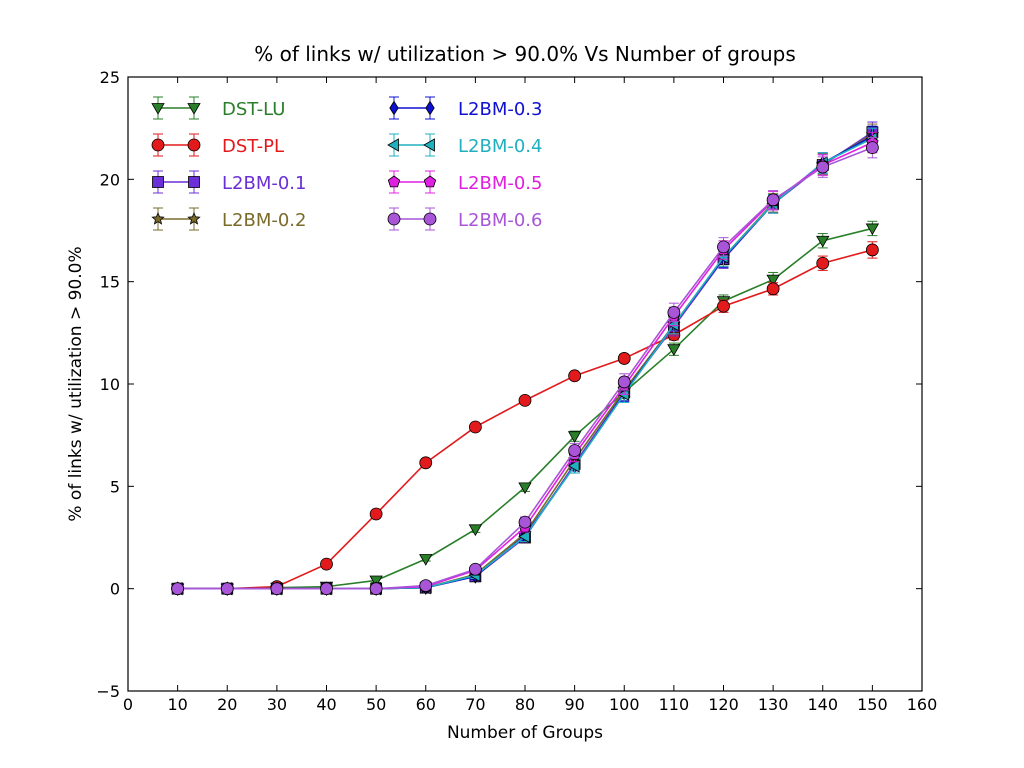 The image size is (1024, 768). Describe the element at coordinates (264, 183) in the screenshot. I see `legend-label: L2BM-0.1` at that location.